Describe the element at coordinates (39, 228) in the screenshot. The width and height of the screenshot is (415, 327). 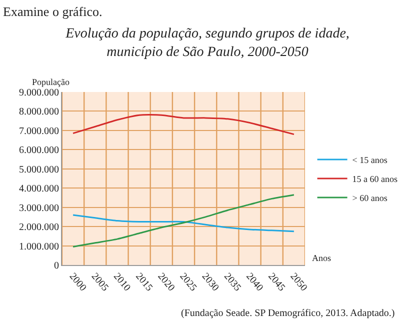
I see `y-tick-label: 2.000.000` at that location.